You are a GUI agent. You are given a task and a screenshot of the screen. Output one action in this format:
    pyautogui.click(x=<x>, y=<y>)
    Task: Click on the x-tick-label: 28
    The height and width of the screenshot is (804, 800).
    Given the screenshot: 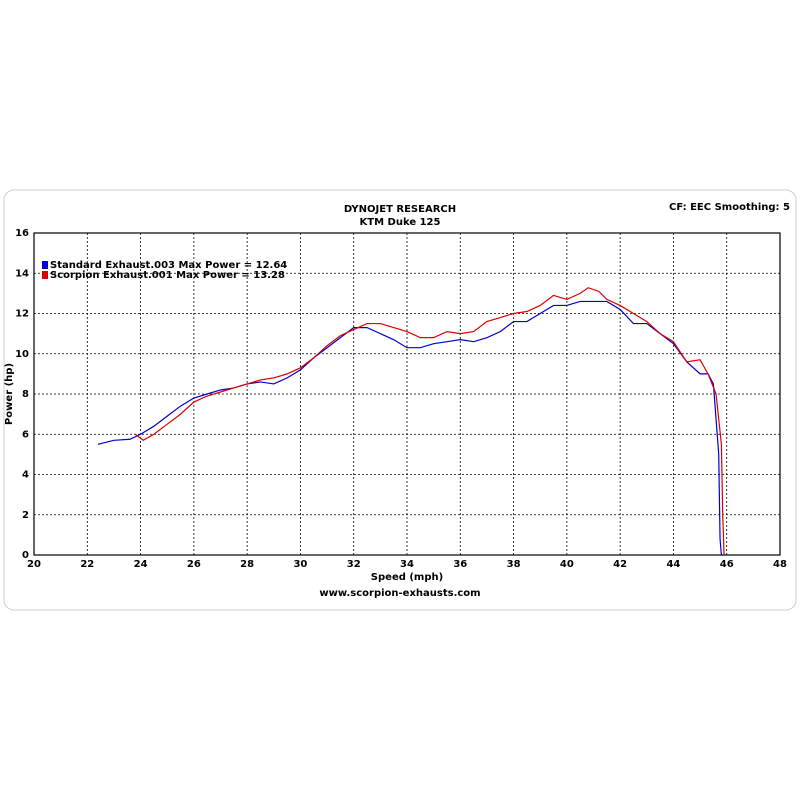 What is the action you would take?
    pyautogui.click(x=247, y=564)
    